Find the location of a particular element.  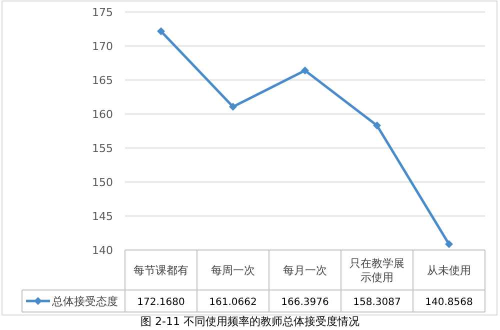

y-tick-label: 140 is located at coordinates (102, 250).